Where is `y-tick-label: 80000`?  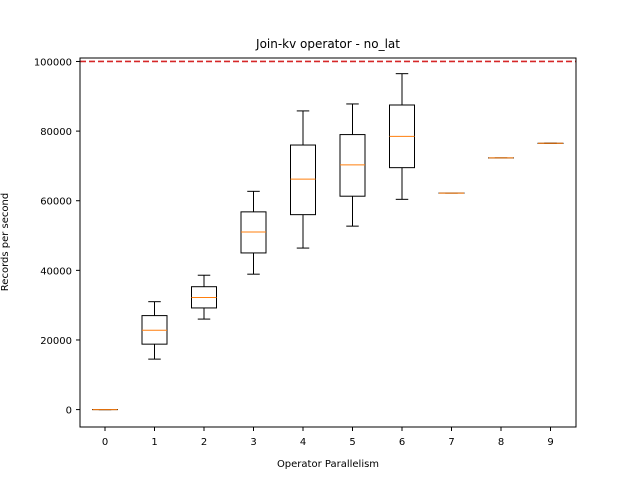 y-tick-label: 80000 is located at coordinates (56, 132).